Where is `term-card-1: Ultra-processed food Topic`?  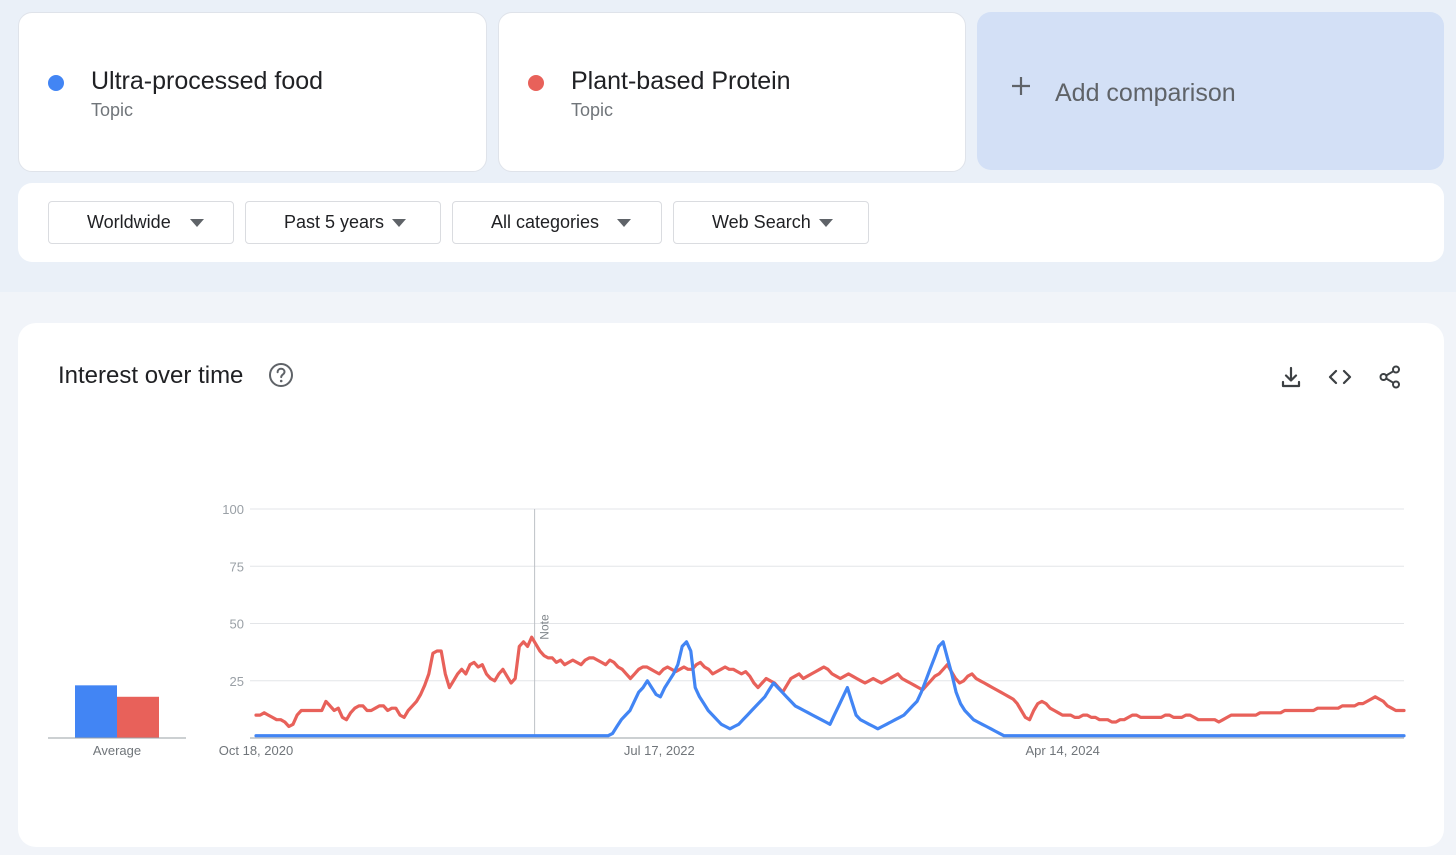
term-card-1: Ultra-processed food Topic is located at coordinates (252, 92).